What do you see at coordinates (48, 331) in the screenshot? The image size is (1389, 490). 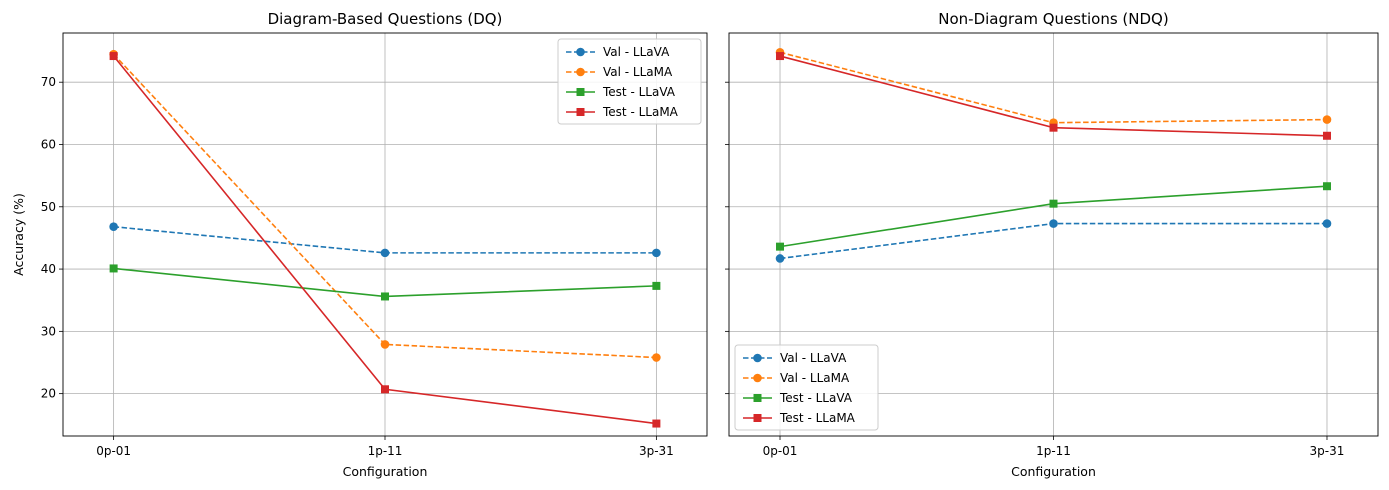 I see `y-tick-label: 30` at bounding box center [48, 331].